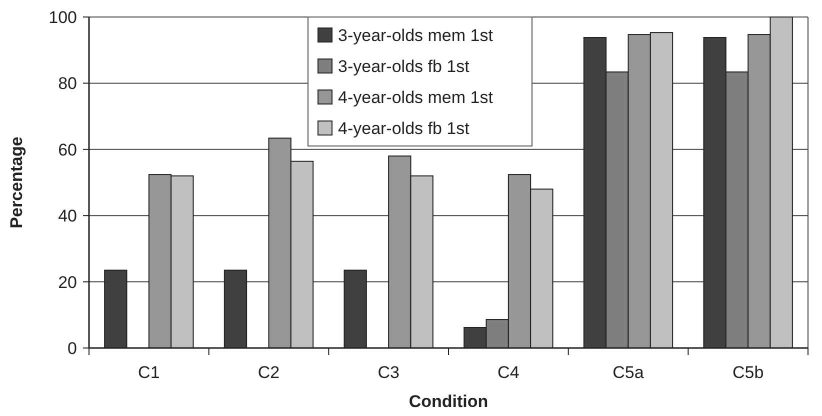  Describe the element at coordinates (416, 35) in the screenshot. I see `legend-label: 3-year-olds mem 1st` at that location.